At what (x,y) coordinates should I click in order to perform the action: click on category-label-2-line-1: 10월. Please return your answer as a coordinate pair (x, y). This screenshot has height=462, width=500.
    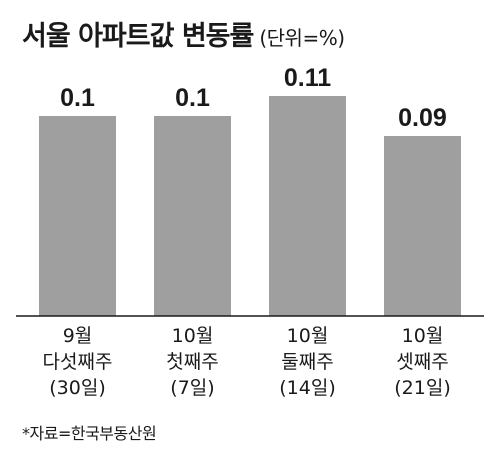
    Looking at the image, I should click on (193, 336).